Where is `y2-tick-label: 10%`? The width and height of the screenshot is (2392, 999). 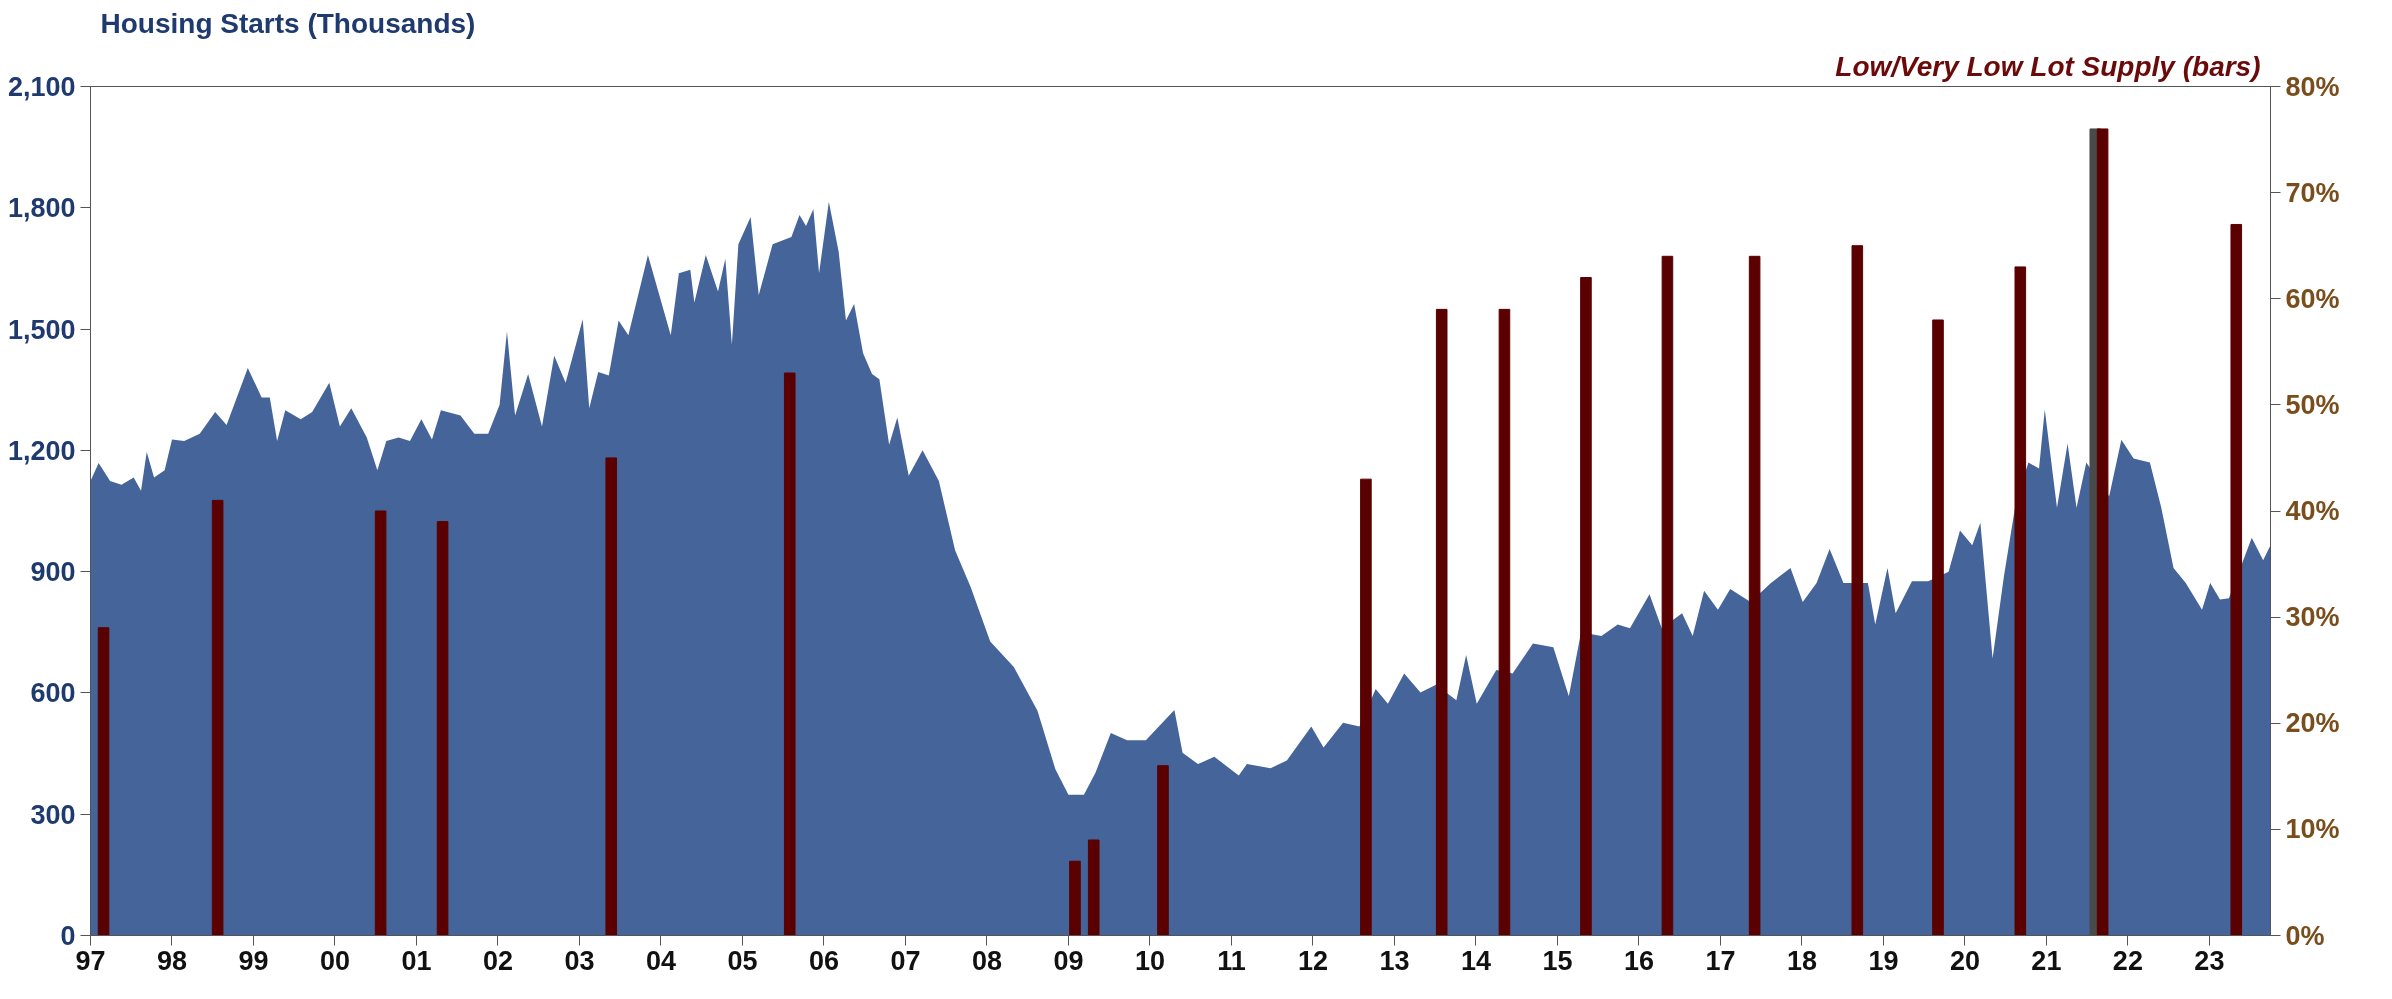
y2-tick-label: 10% is located at coordinates (2312, 829).